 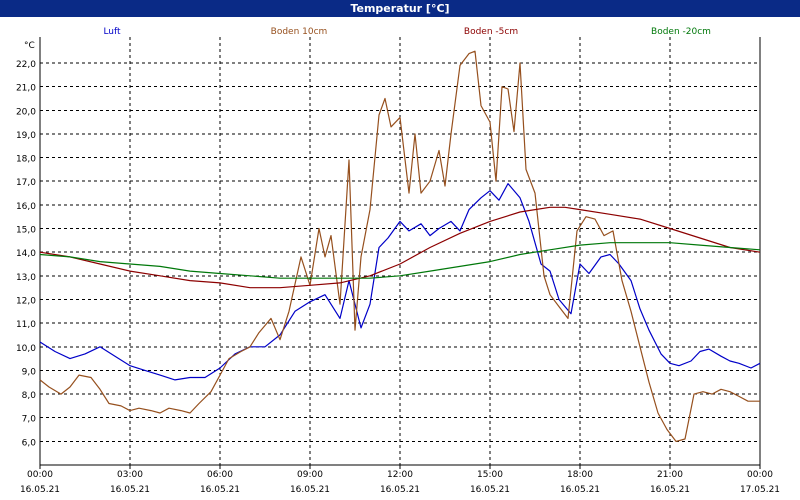 What do you see at coordinates (112, 32) in the screenshot?
I see `legend-entry-1: Luft` at bounding box center [112, 32].